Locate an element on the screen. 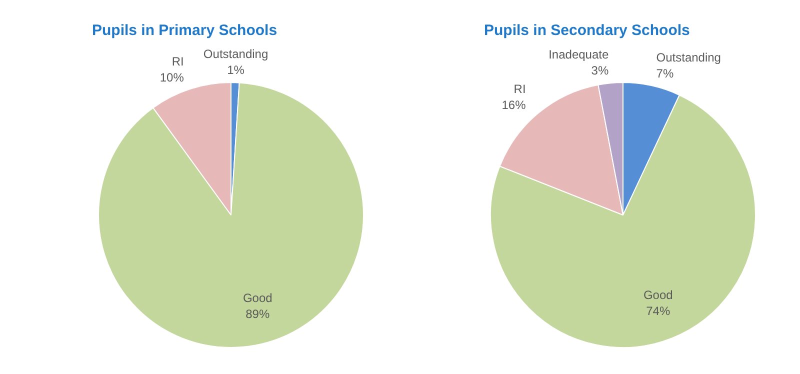  data-label: 1% is located at coordinates (236, 69).